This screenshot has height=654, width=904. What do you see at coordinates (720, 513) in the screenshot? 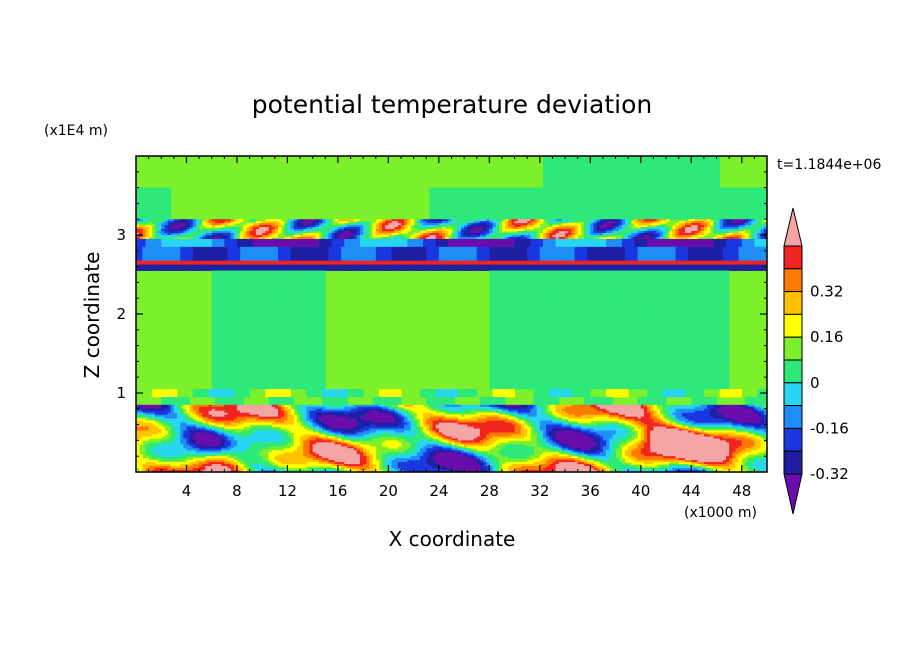
I see `x-scale-label: (x1000 m)` at bounding box center [720, 513].